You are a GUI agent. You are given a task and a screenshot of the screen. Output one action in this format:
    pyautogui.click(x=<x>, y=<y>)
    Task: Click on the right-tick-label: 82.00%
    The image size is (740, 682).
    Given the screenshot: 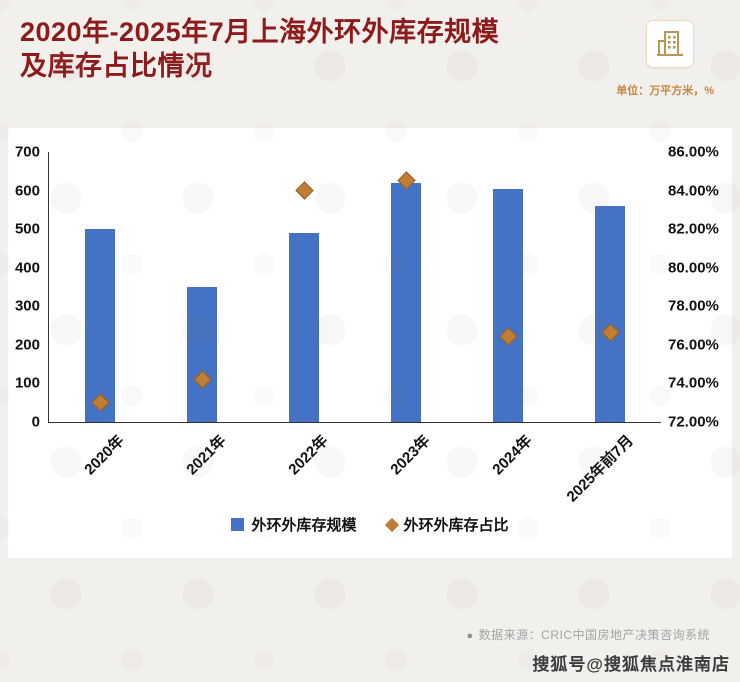 What is the action you would take?
    pyautogui.click(x=693, y=229)
    